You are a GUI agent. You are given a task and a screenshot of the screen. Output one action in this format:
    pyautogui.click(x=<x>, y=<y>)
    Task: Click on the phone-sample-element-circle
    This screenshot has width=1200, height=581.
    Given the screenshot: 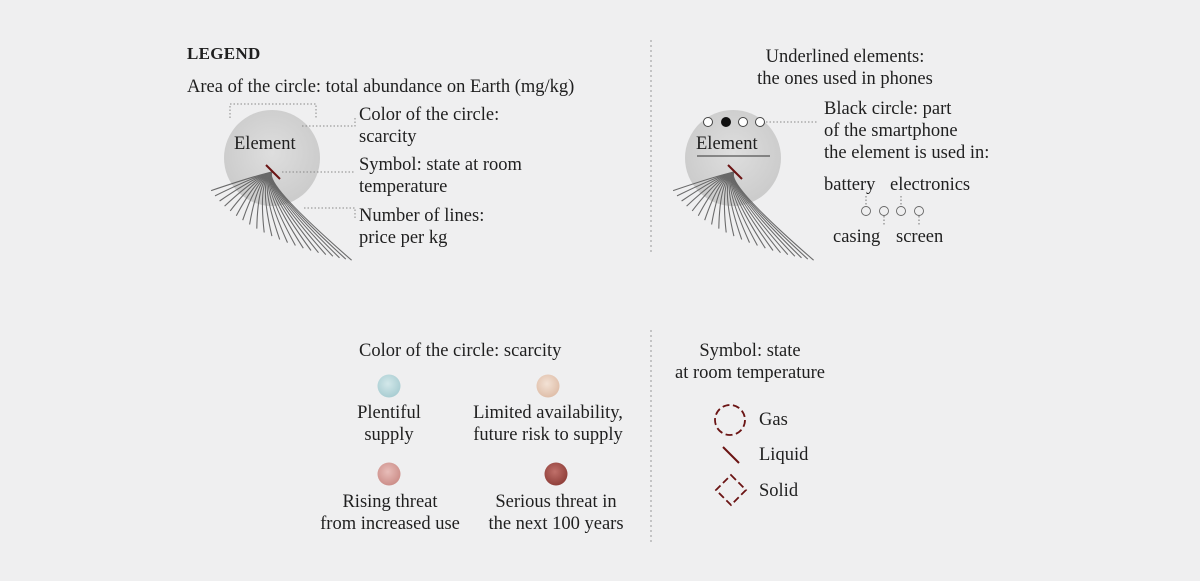 What is the action you would take?
    pyautogui.click(x=733, y=158)
    